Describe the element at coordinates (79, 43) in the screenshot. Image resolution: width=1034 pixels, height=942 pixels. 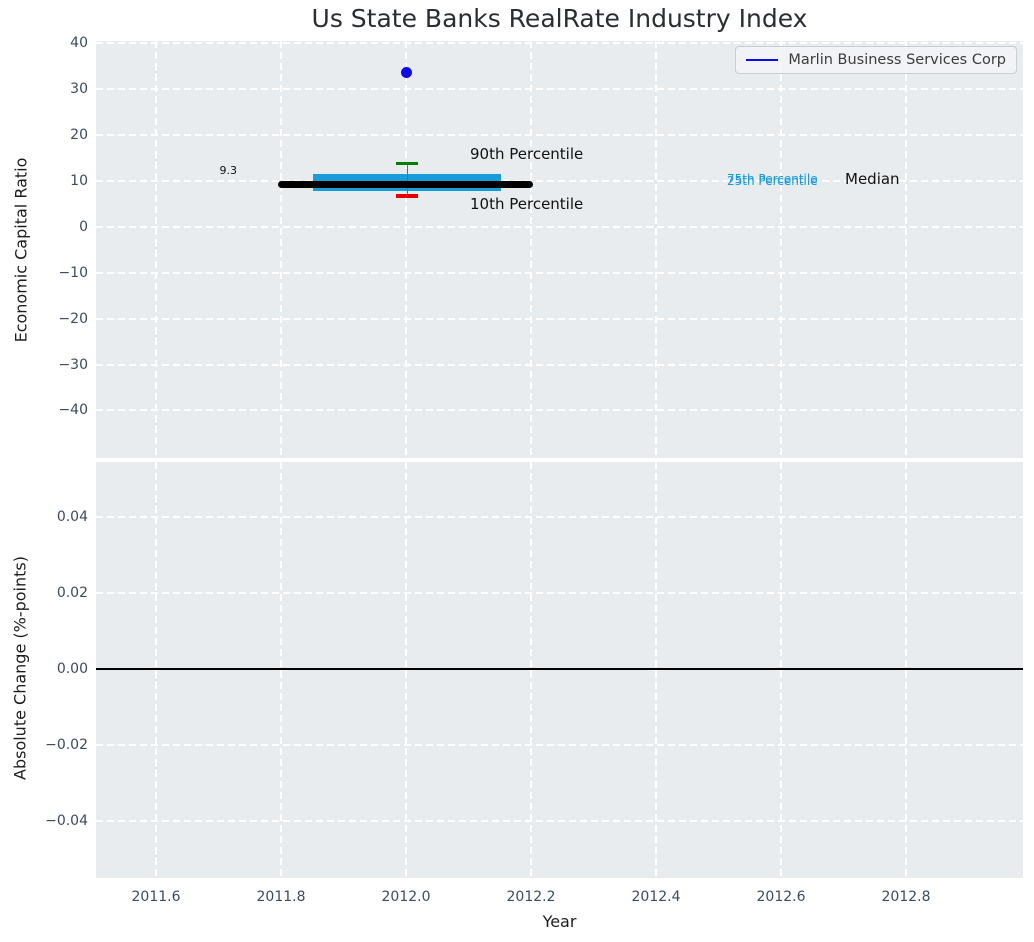
I see `y-tick-label: 40` at that location.